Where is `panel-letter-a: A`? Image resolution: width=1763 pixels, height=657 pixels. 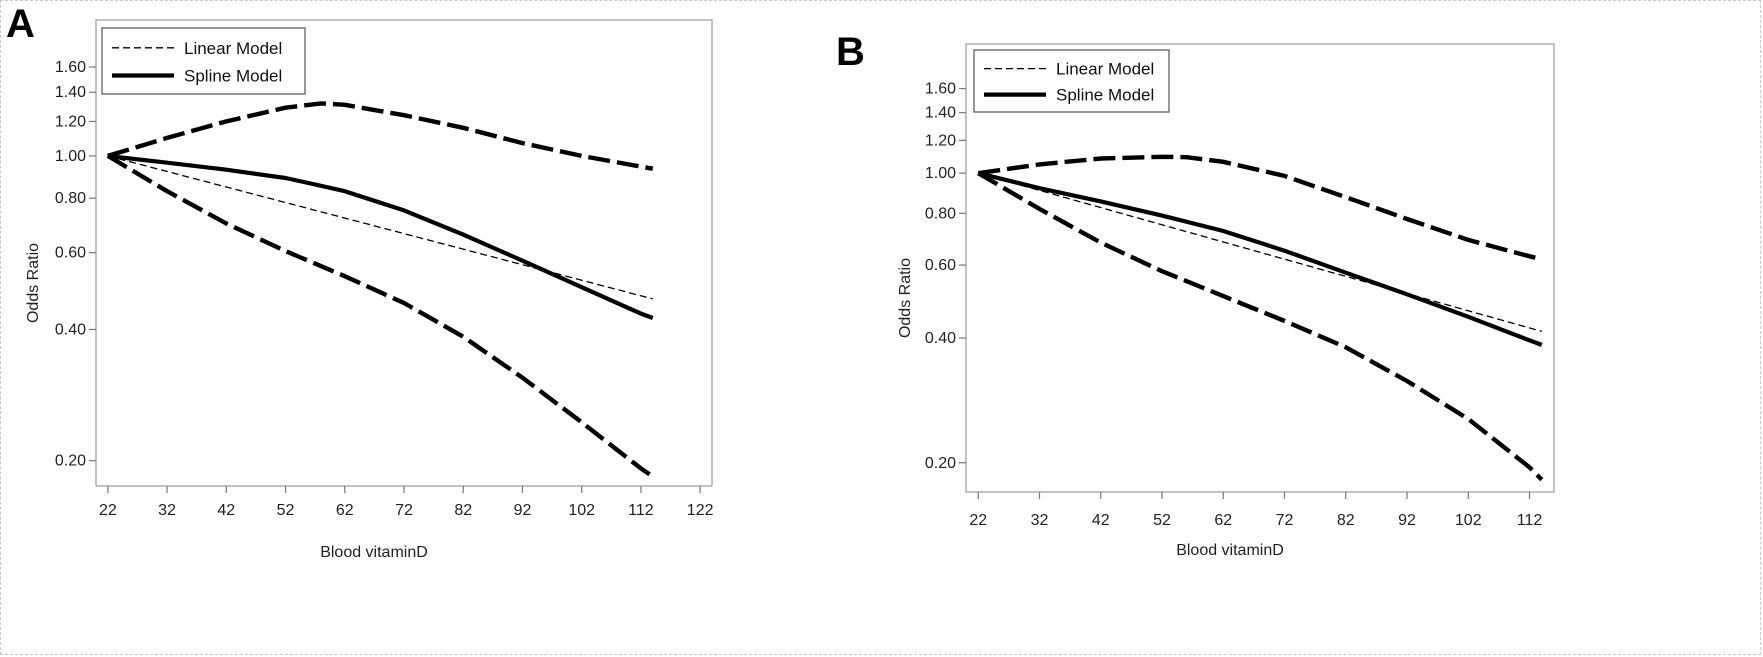
panel-letter-a: A is located at coordinates (20, 24).